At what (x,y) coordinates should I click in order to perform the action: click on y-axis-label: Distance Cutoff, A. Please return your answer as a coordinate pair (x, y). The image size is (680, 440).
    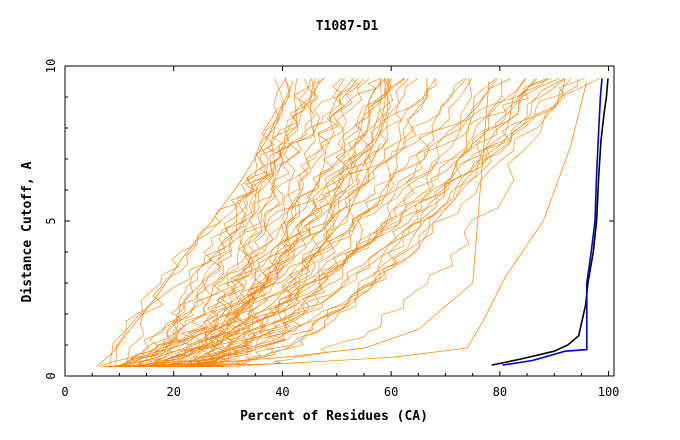
    Looking at the image, I should click on (27, 231).